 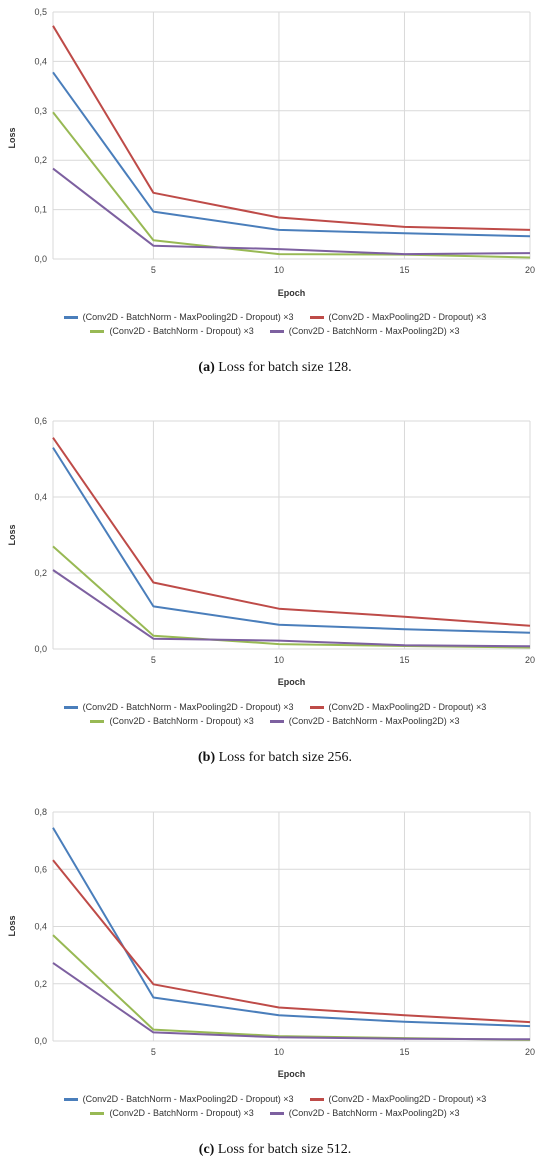 What do you see at coordinates (285, 367) in the screenshot?
I see `caption-text: Loss for batch size 128.` at bounding box center [285, 367].